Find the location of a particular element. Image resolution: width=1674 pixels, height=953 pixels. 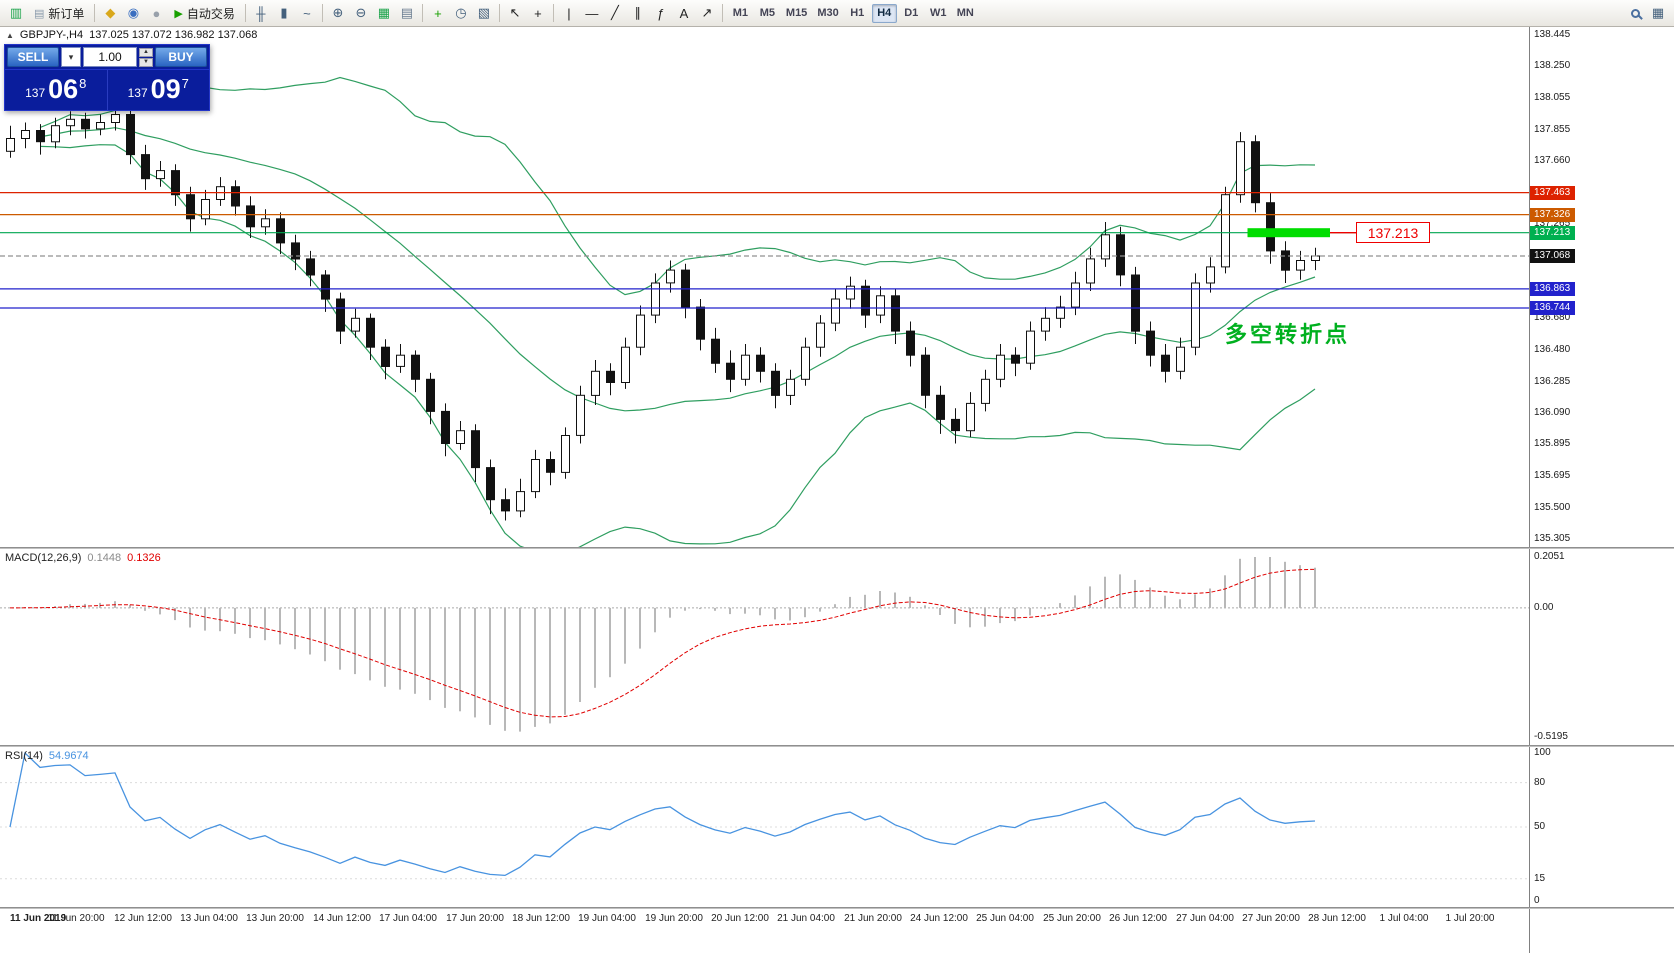

volume-input: 1.00 is located at coordinates (110, 57).